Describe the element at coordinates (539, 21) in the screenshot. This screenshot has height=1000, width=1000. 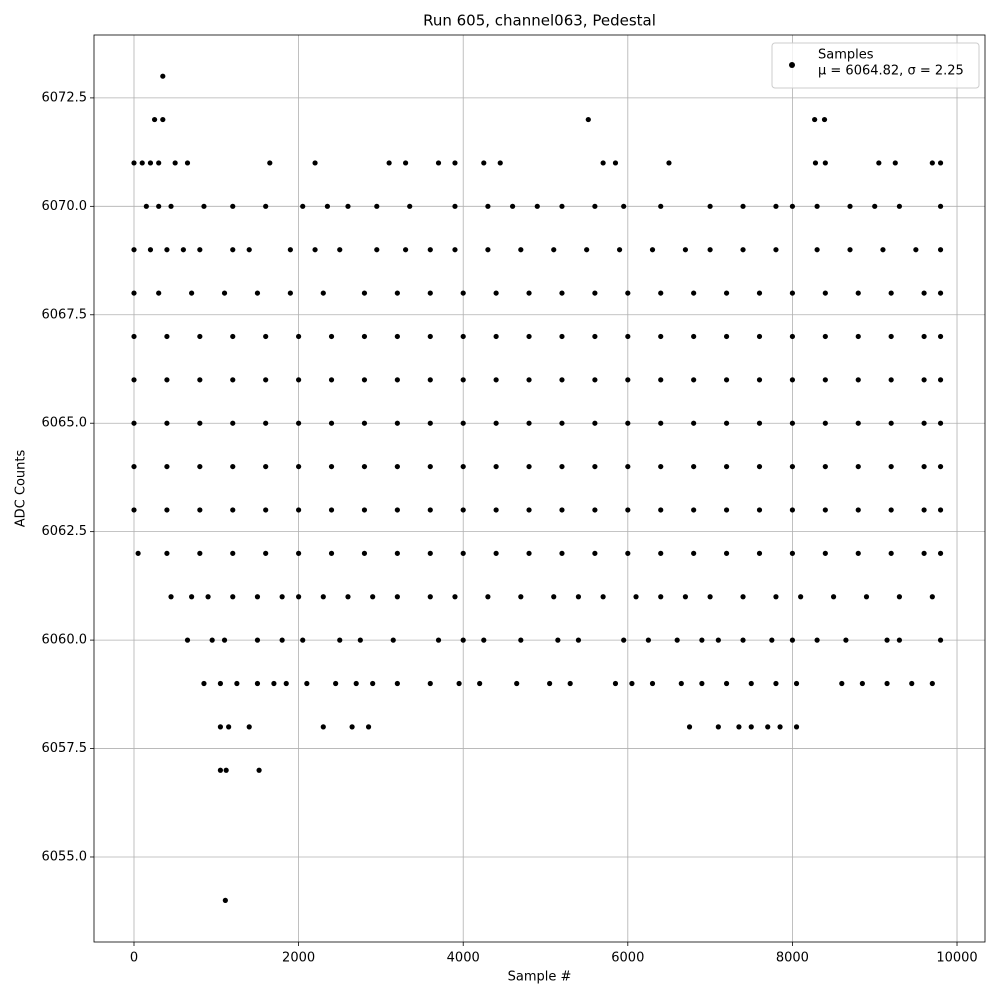
I see `chart-title: Run 605, channel063, Pedestal` at that location.